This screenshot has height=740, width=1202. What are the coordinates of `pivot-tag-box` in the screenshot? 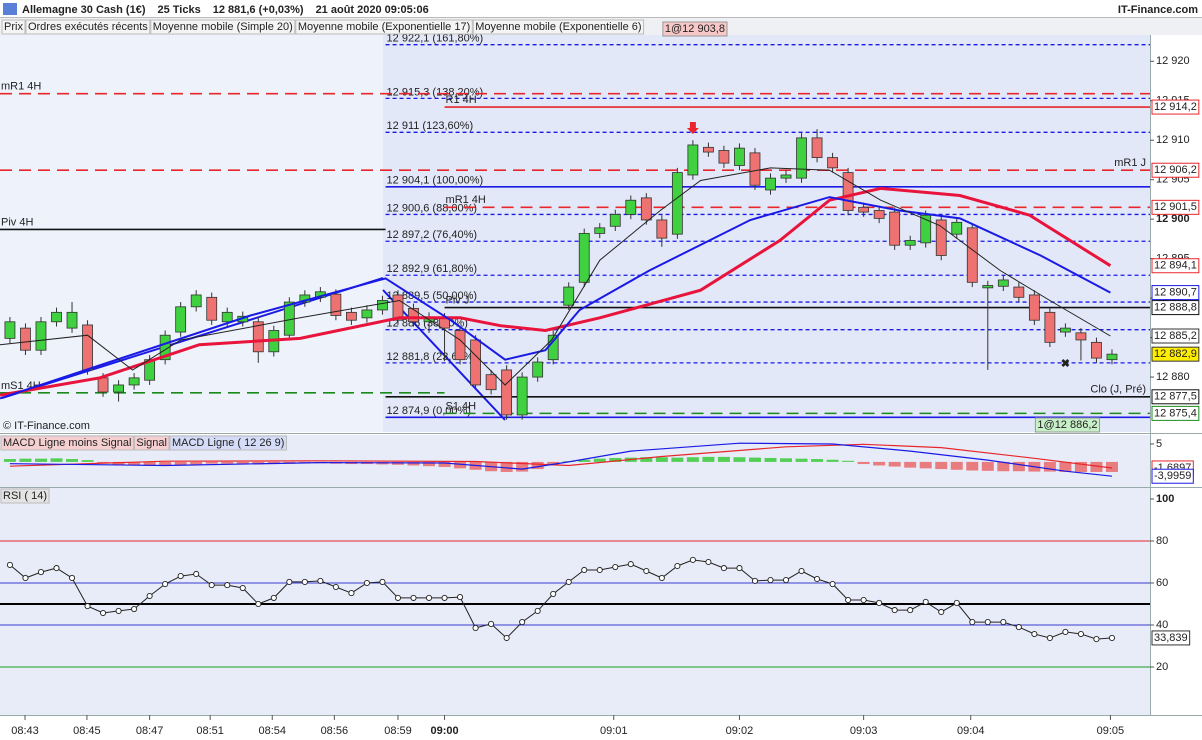 It's located at (1175, 207).